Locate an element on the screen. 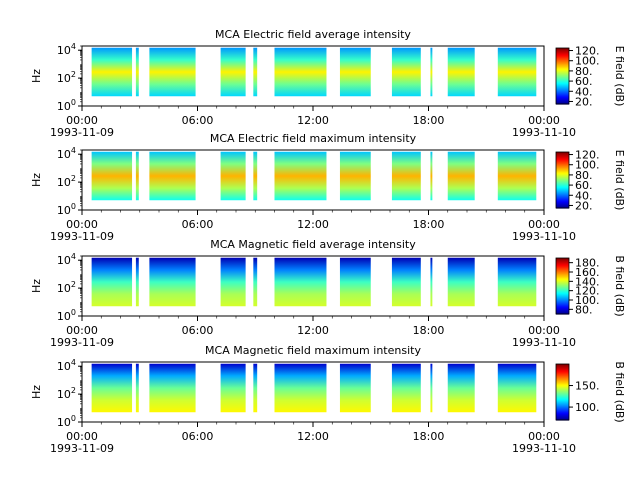 Image resolution: width=640 pixels, height=484 pixels. y-tick-label: 10⁴ is located at coordinates (66, 153).